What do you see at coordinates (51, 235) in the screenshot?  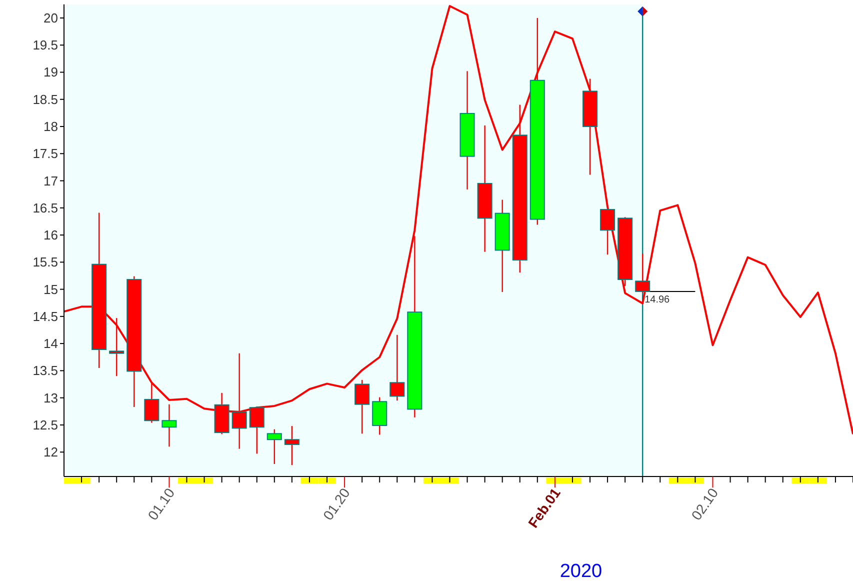 I see `y-tick-label: 16` at bounding box center [51, 235].